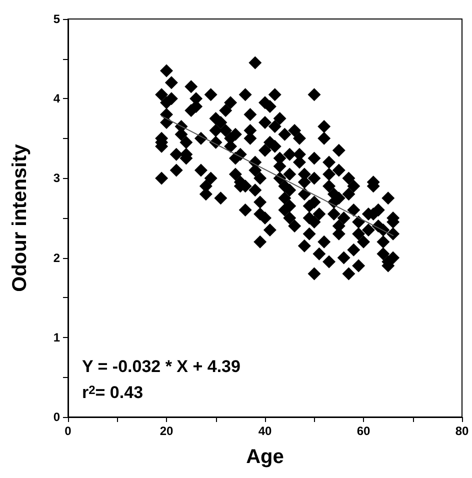  What do you see at coordinates (167, 431) in the screenshot?
I see `x-tick-label: 20` at bounding box center [167, 431].